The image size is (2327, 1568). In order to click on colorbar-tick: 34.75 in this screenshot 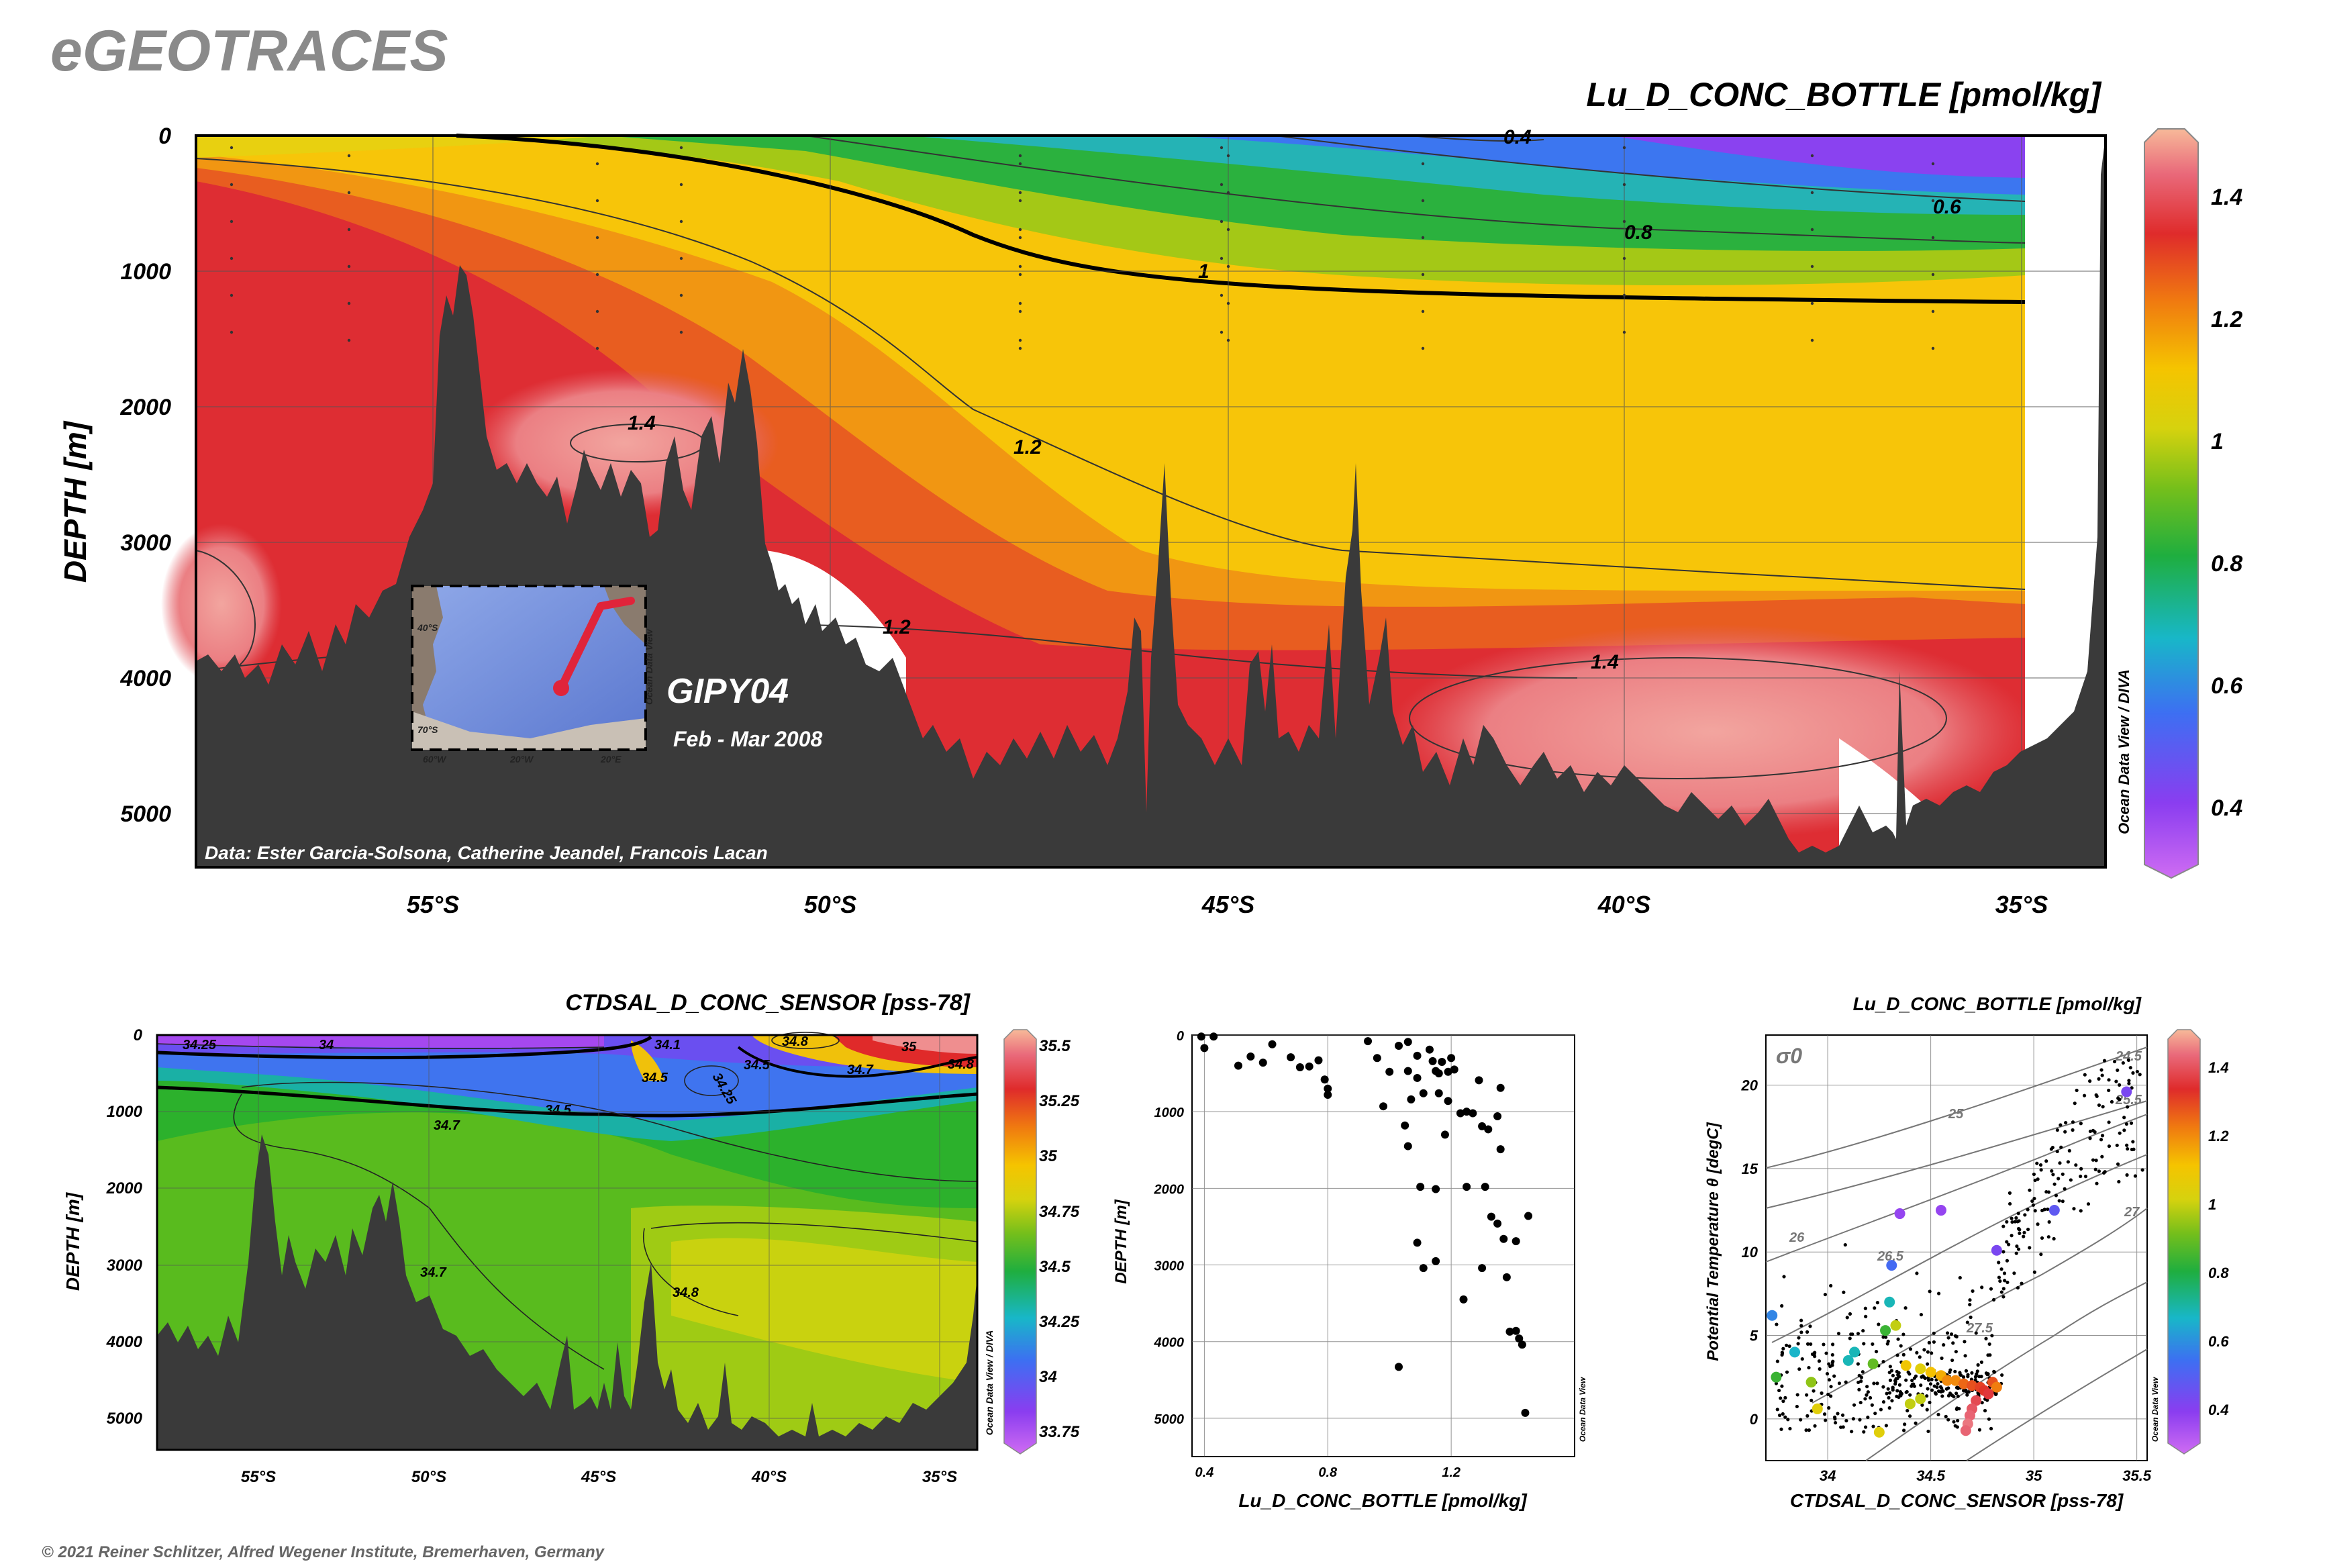, I will do `click(1059, 1212)`.